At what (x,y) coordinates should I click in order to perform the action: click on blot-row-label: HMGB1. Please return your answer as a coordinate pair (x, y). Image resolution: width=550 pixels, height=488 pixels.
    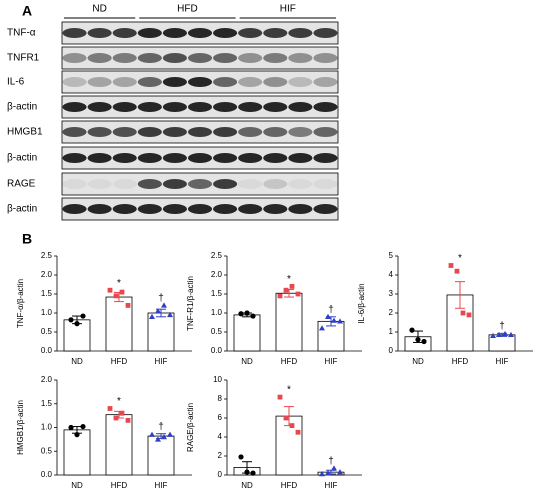
    Looking at the image, I should click on (25, 132).